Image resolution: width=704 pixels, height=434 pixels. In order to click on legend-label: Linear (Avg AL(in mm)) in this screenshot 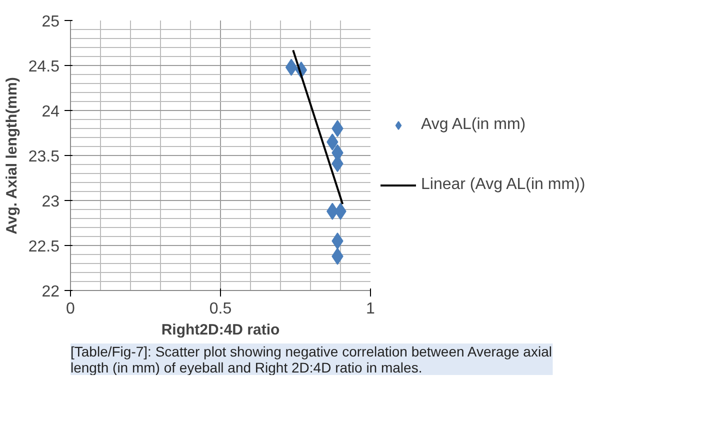, I will do `click(503, 185)`.